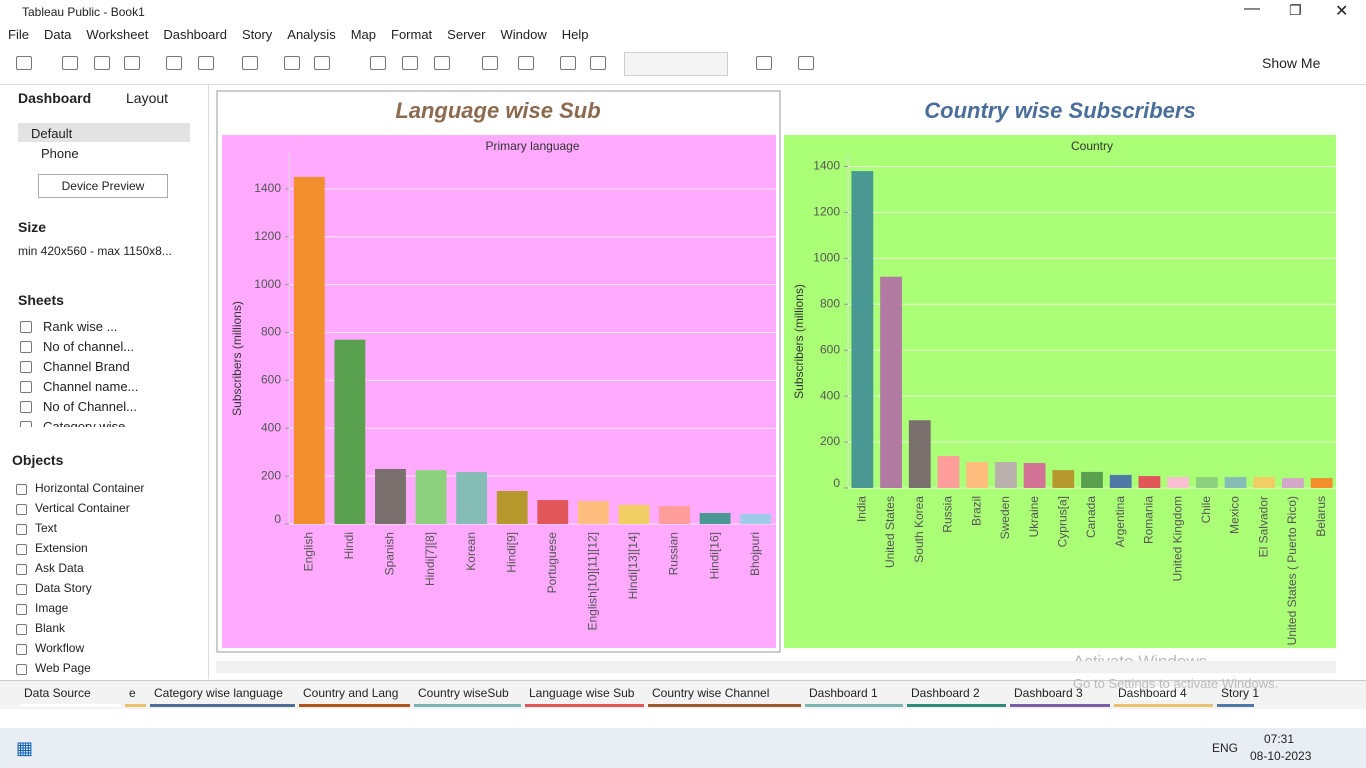  What do you see at coordinates (18, 34) in the screenshot?
I see `menu-item: File` at bounding box center [18, 34].